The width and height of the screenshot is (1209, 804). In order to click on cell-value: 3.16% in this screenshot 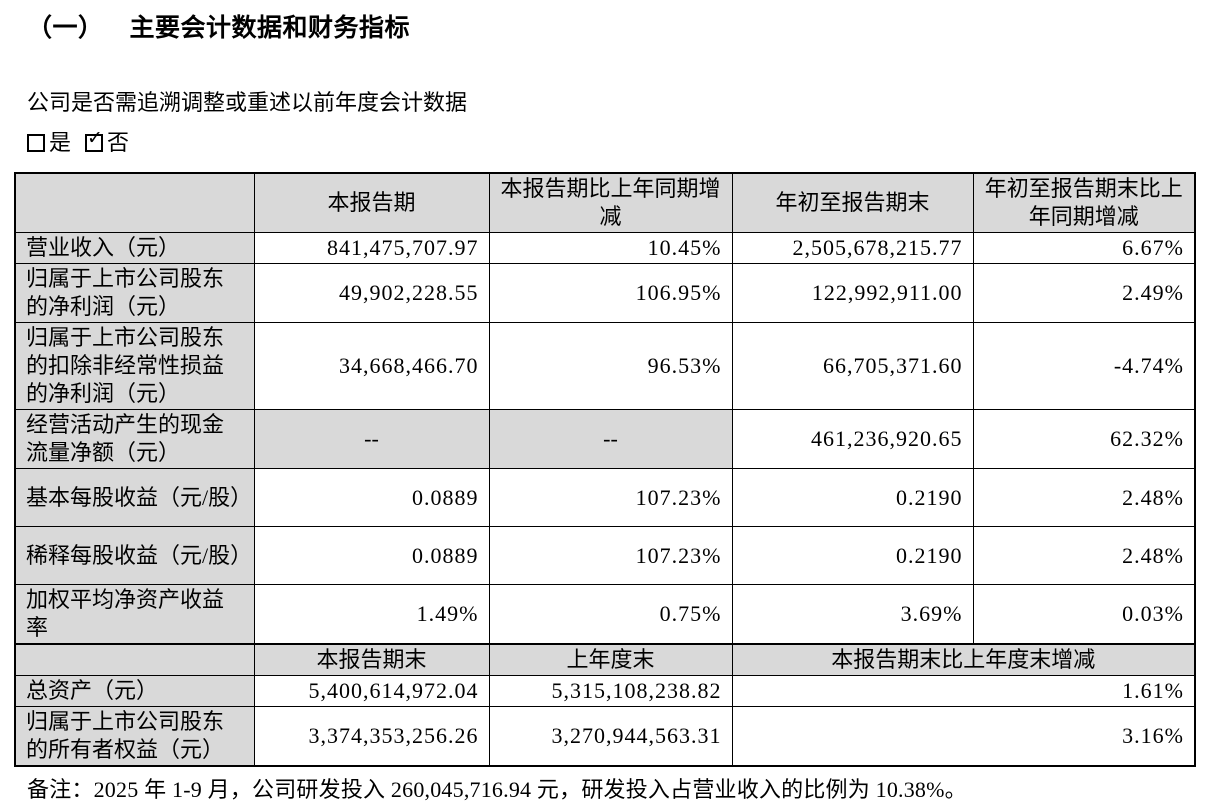, I will do `click(963, 736)`.